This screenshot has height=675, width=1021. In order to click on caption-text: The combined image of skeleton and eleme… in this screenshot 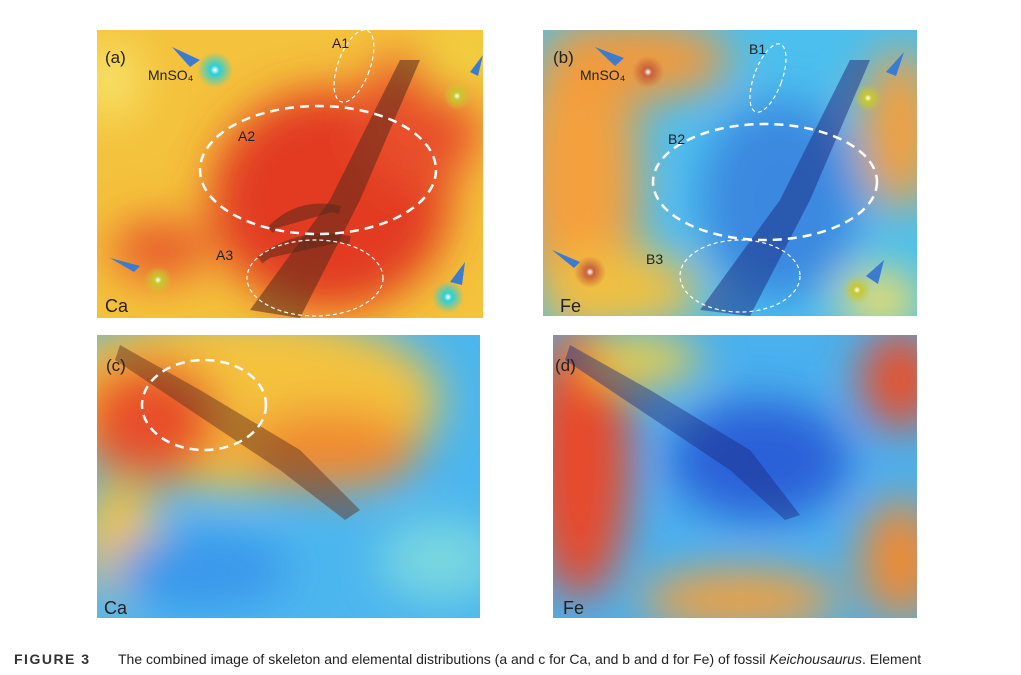, I will do `click(443, 659)`.